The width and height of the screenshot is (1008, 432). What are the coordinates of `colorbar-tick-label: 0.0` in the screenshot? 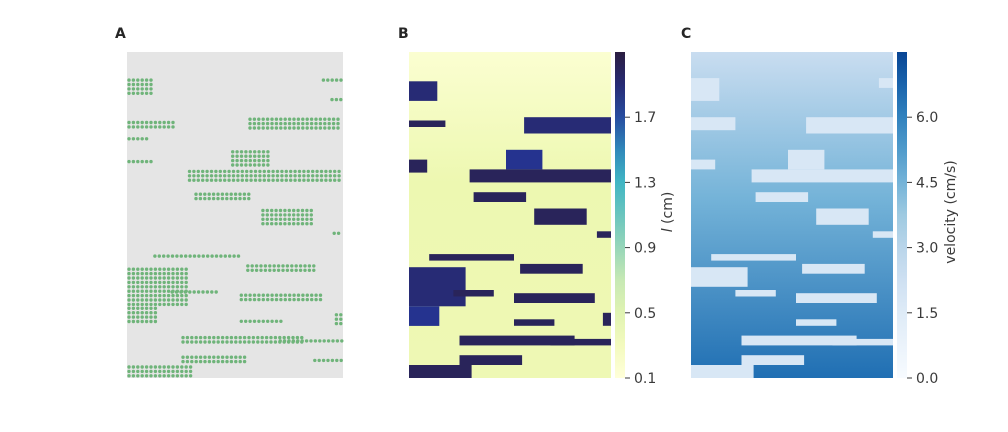 It's located at (927, 379).